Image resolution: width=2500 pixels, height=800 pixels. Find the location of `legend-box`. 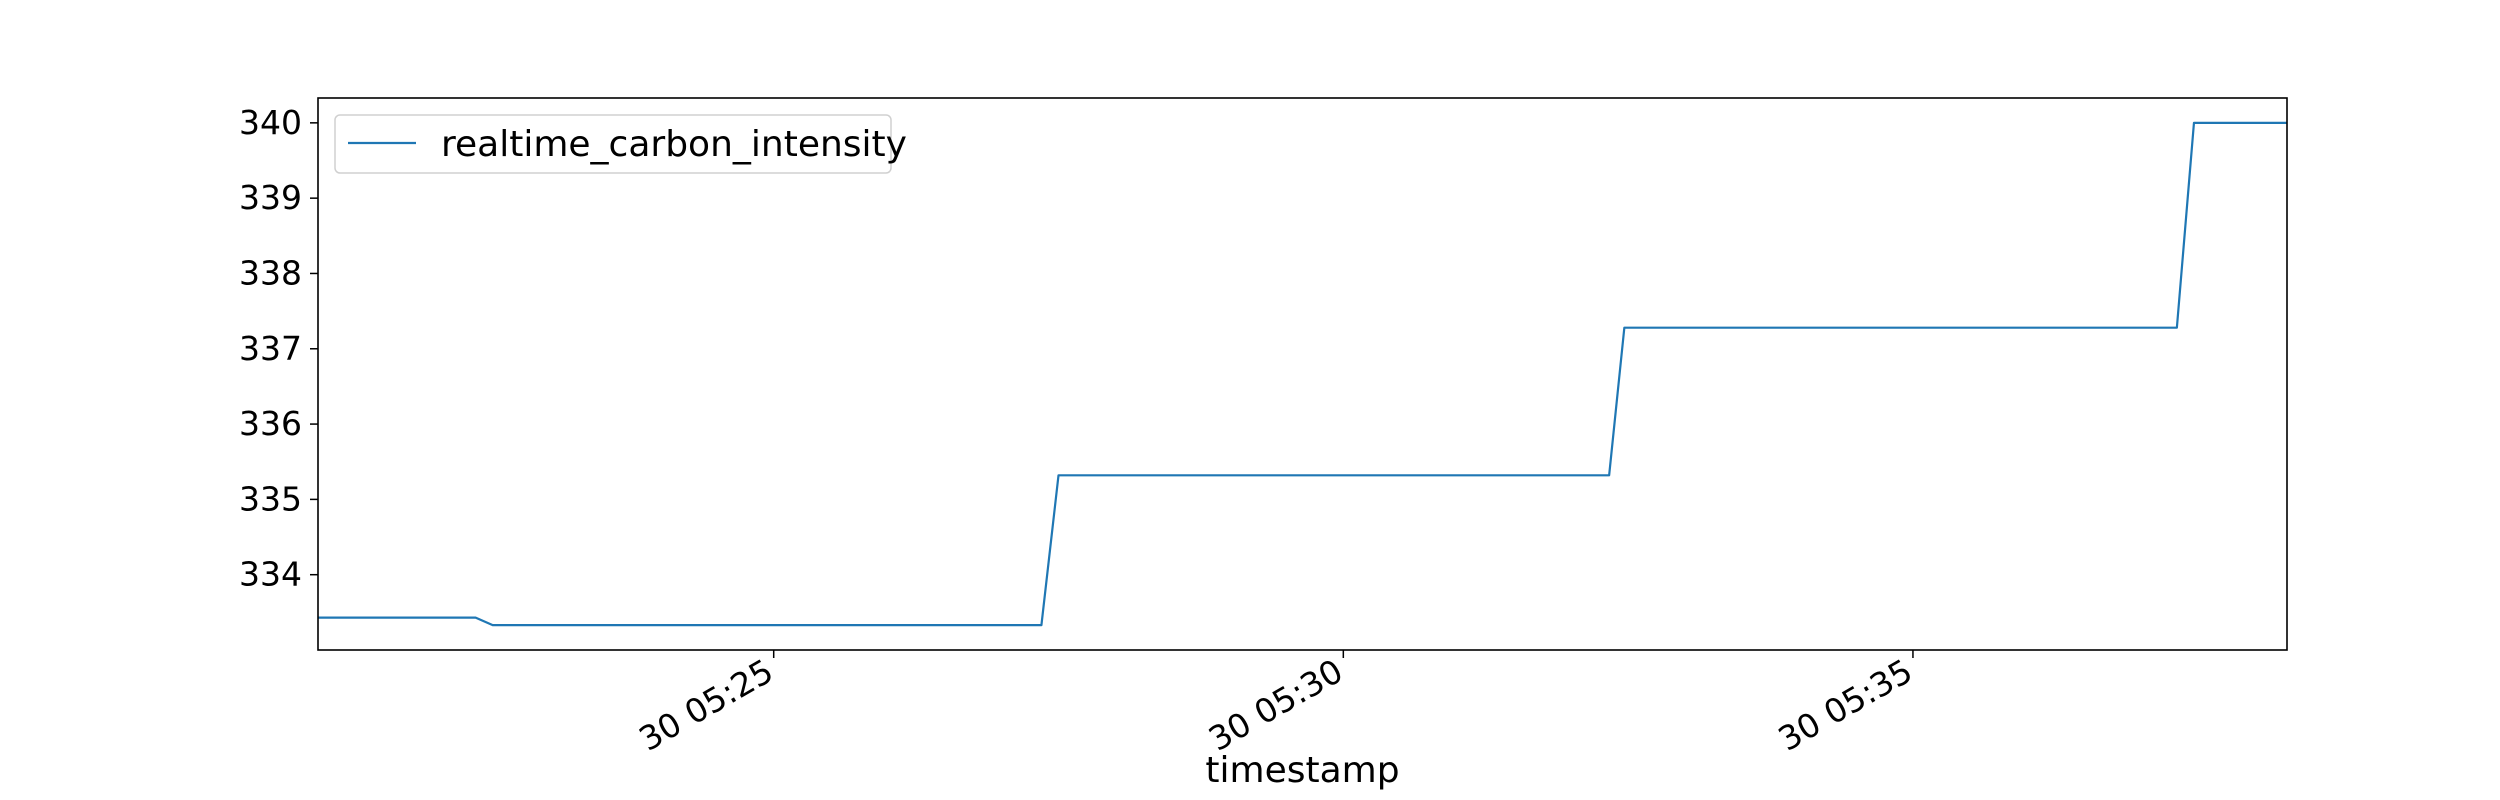

legend-box is located at coordinates (613, 144).